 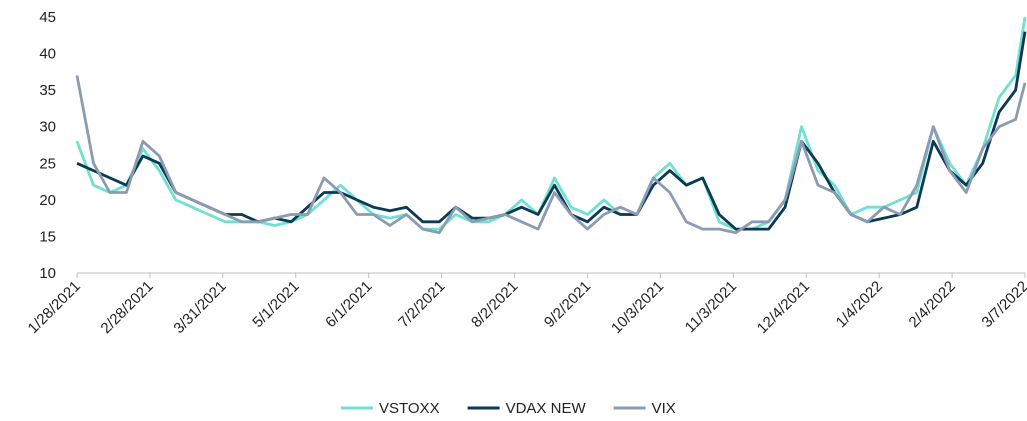 I want to click on y-tick-label: 40, so click(x=47, y=54).